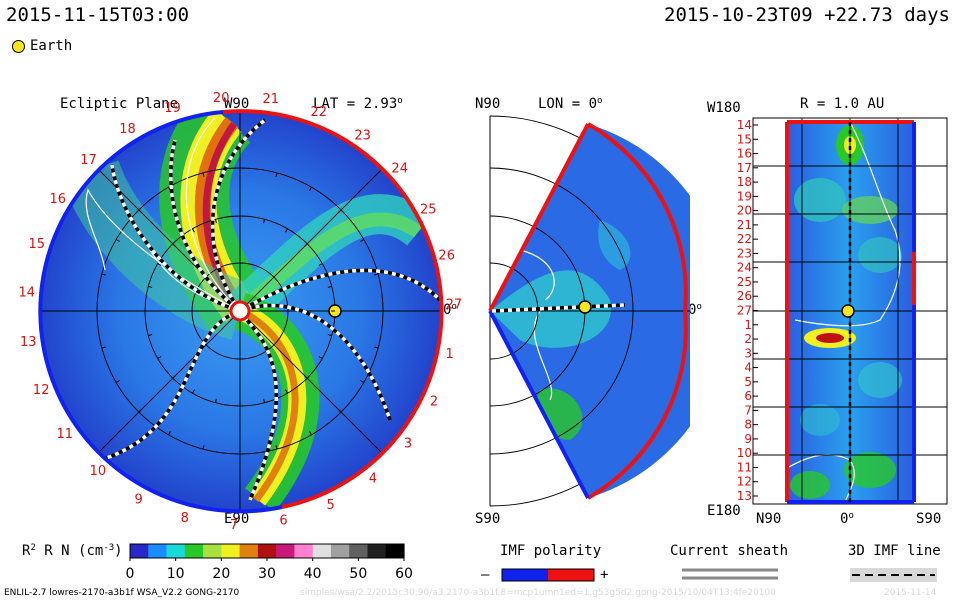 Image resolution: width=960 pixels, height=600 pixels. What do you see at coordinates (744, 482) in the screenshot?
I see `map-row-label: 12` at bounding box center [744, 482].